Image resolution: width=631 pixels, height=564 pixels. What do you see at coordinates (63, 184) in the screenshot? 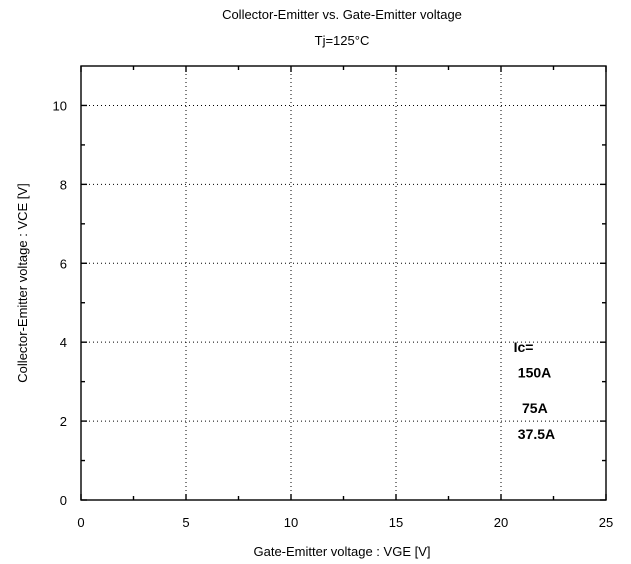
I see `y-tick-label: 8` at bounding box center [63, 184].